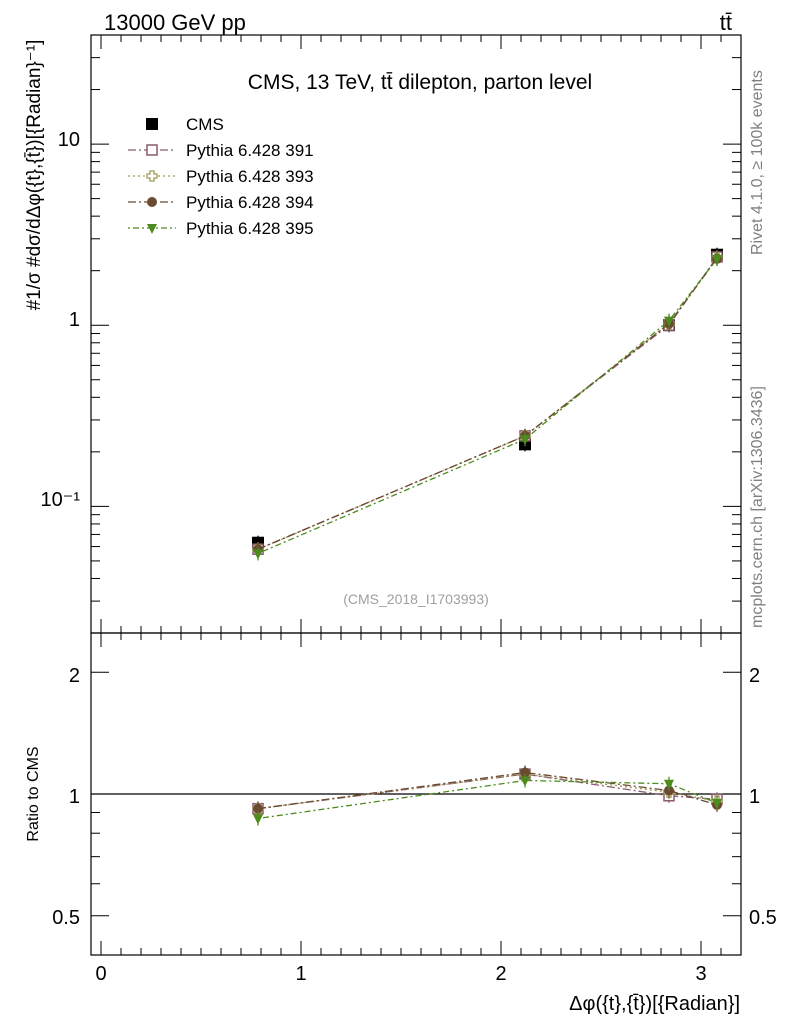 This screenshot has width=786, height=1024. What do you see at coordinates (654, 1004) in the screenshot?
I see `x-axis-label: Δφ({t},{t̄})[{Radian}]` at bounding box center [654, 1004].